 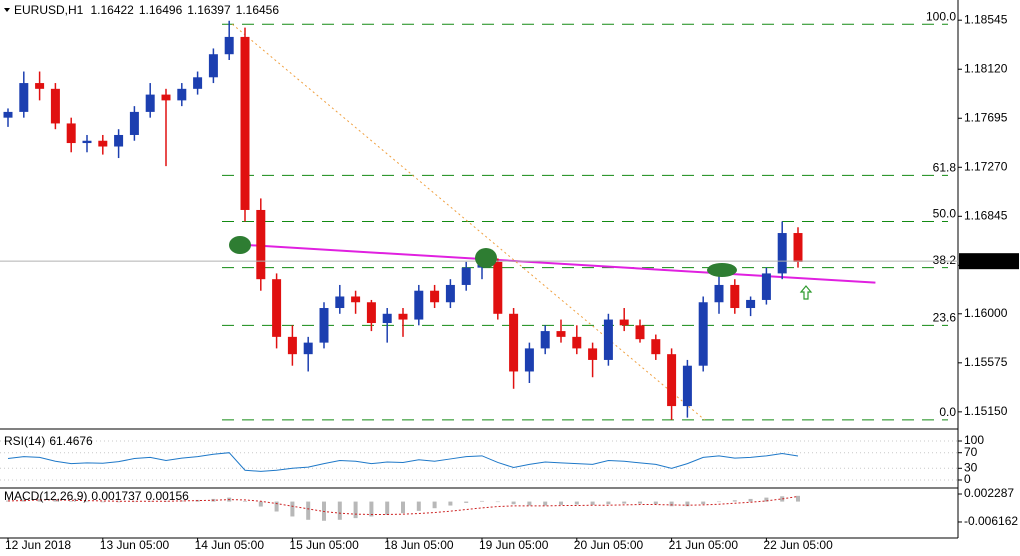 What do you see at coordinates (989, 261) in the screenshot?
I see `current-price-box` at bounding box center [989, 261].